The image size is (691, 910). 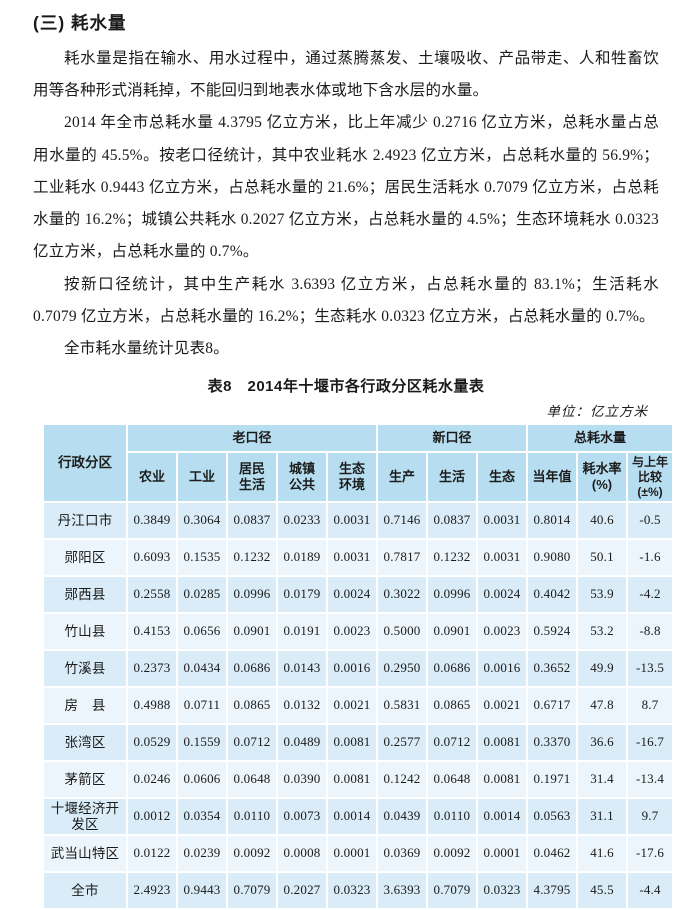 I want to click on table-cell: -8.8, so click(x=650, y=632).